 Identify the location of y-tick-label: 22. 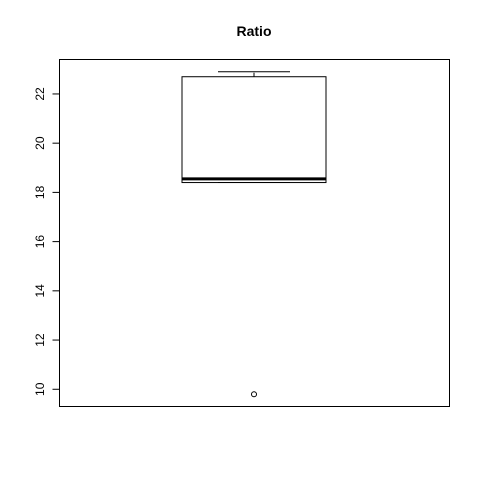
(40, 94).